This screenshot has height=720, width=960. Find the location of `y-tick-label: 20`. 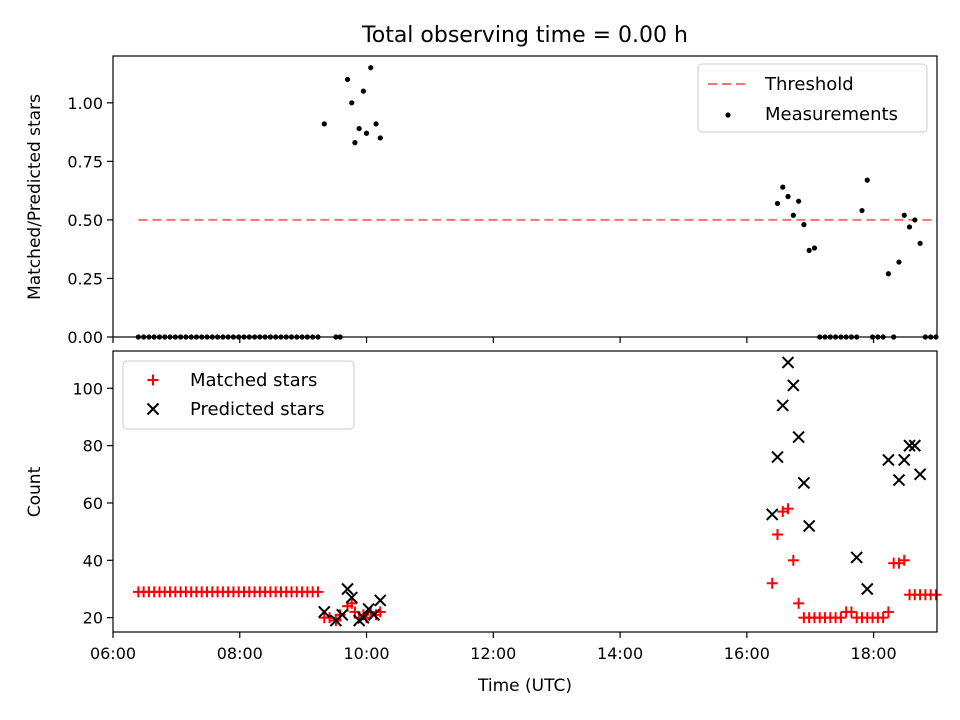

y-tick-label: 20 is located at coordinates (93, 618).